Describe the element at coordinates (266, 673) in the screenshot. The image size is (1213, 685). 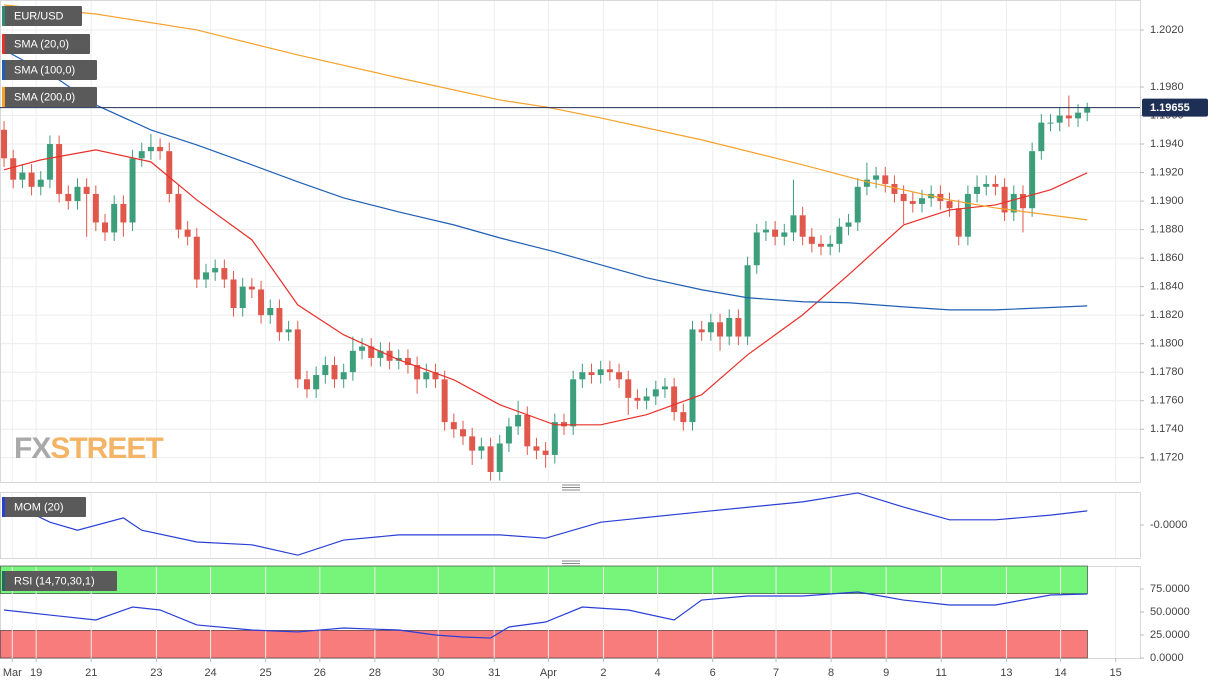
I see `x-tick-label: 25` at that location.